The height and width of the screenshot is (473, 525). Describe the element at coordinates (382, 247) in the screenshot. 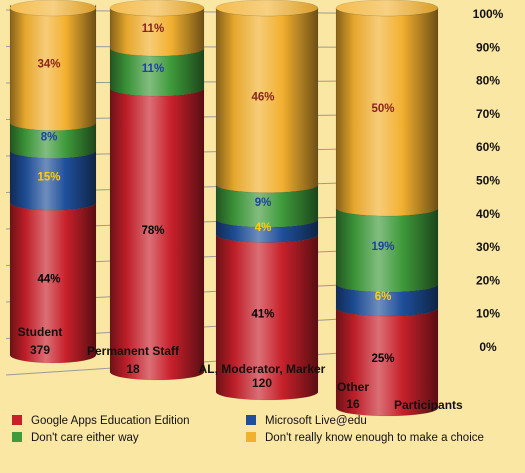

I see `data-label: 19%` at that location.